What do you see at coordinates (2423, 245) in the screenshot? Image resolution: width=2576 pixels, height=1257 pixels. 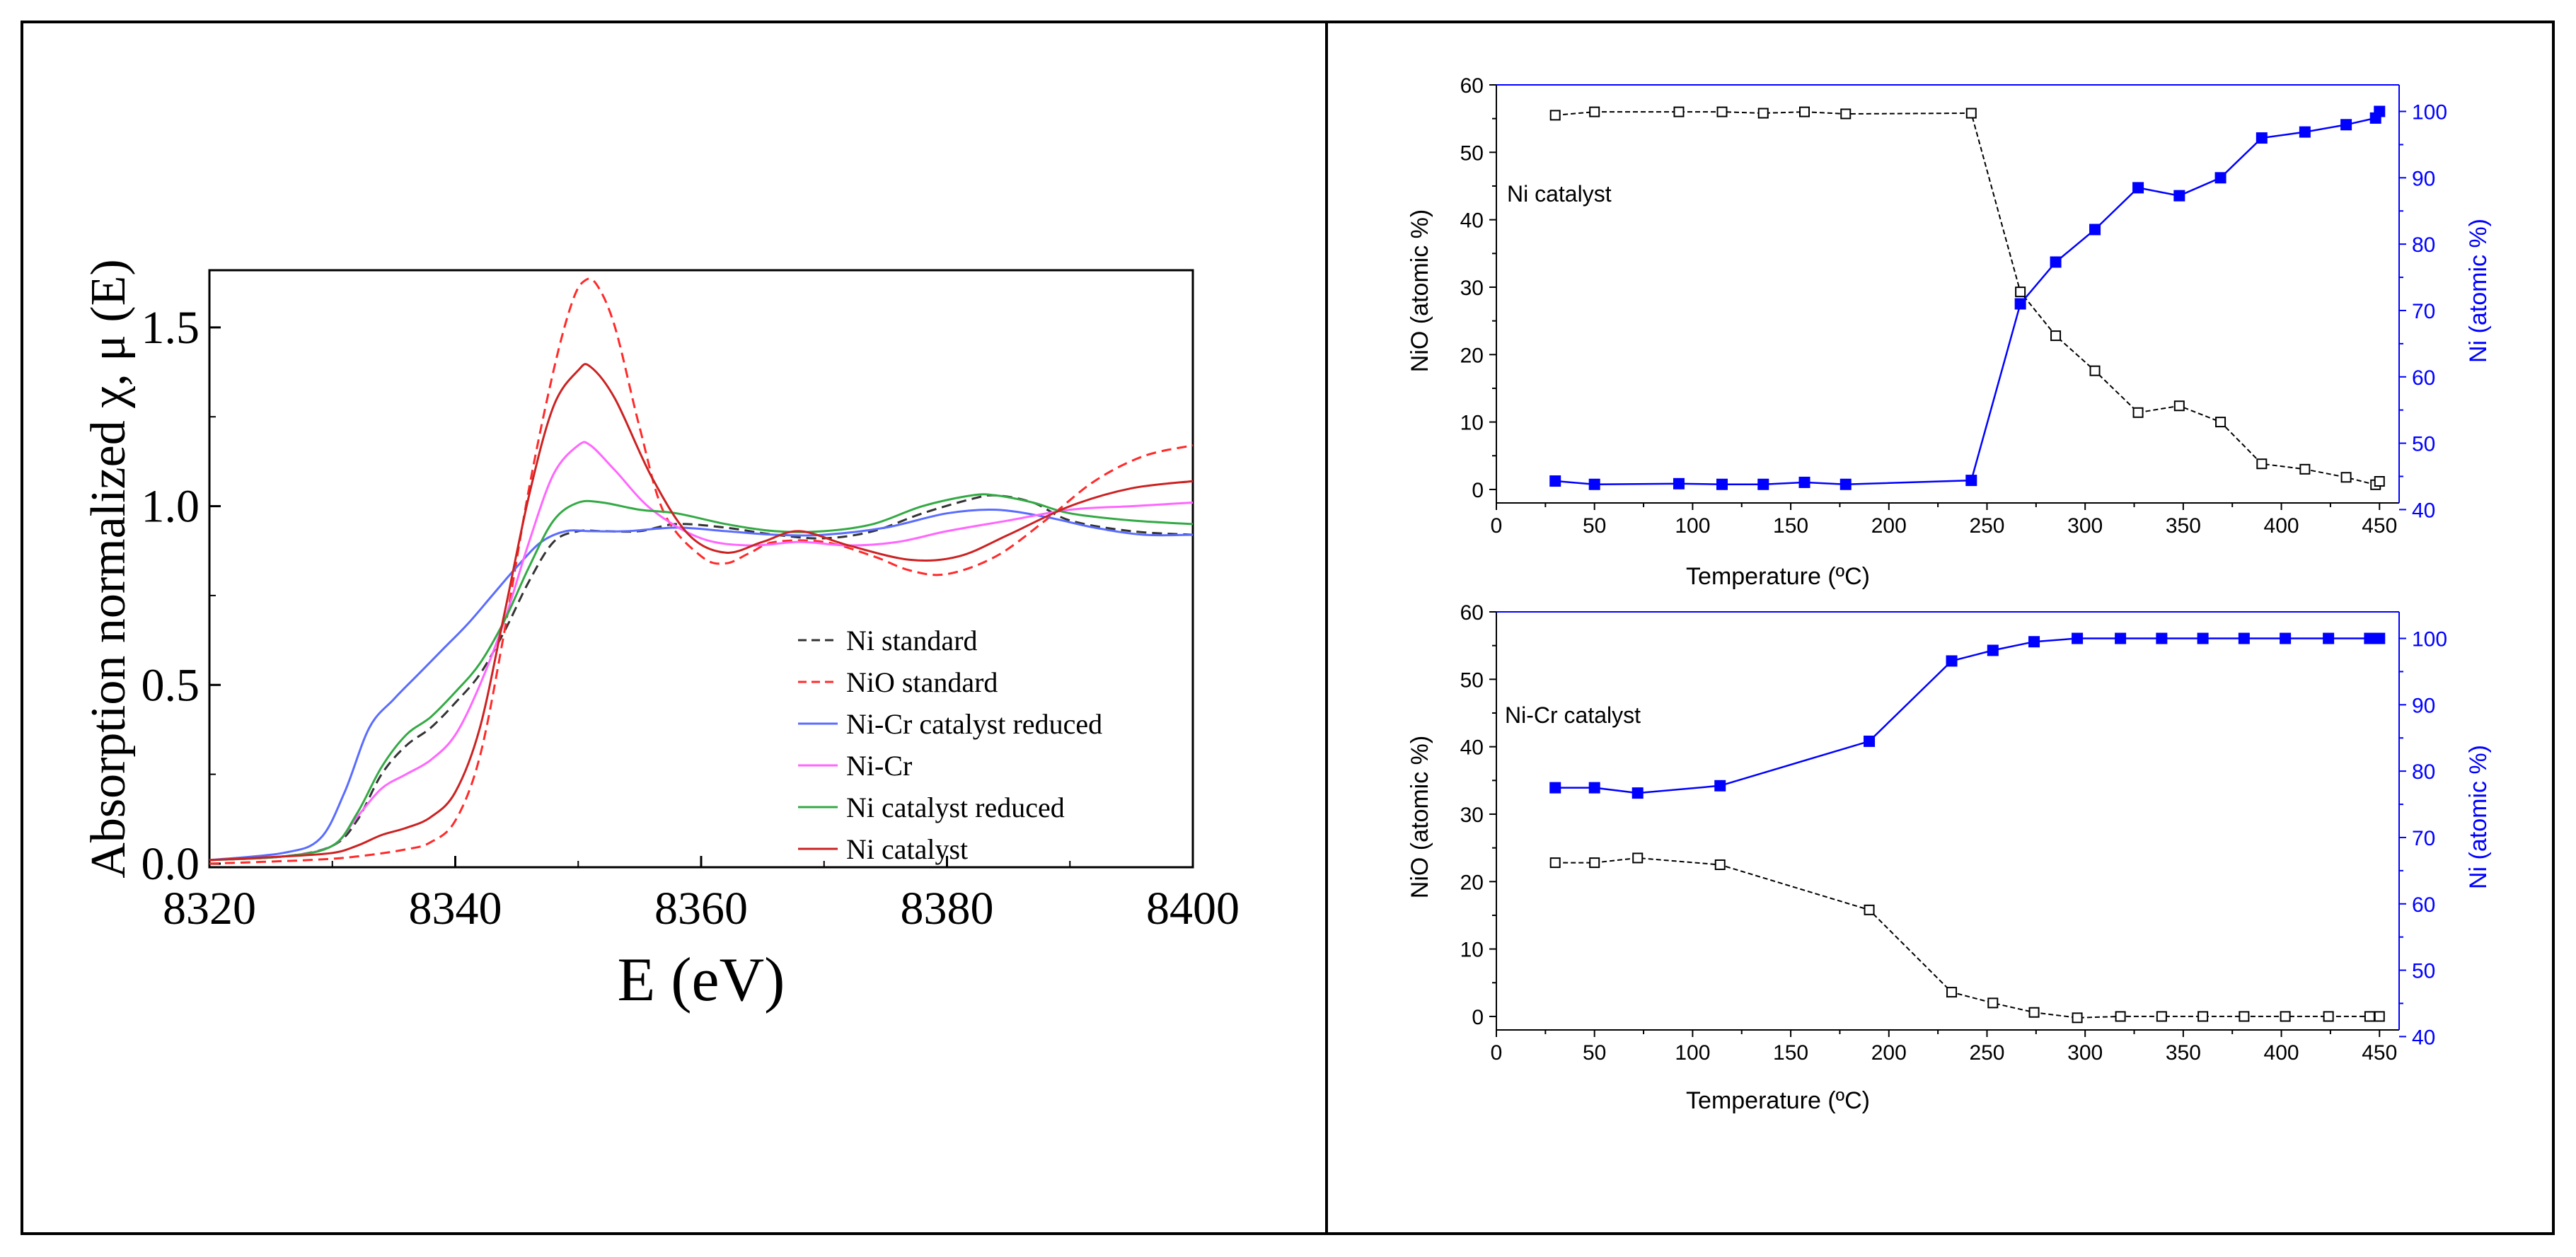 I see `ni-catalyst-y2-tick-label: 80` at bounding box center [2423, 245].